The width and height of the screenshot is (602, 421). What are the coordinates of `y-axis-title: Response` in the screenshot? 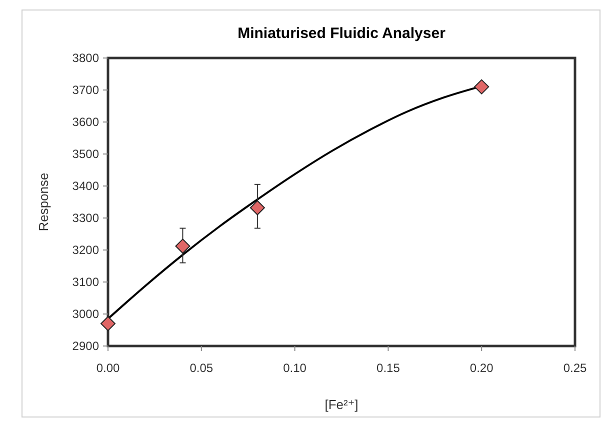 It's located at (43, 202).